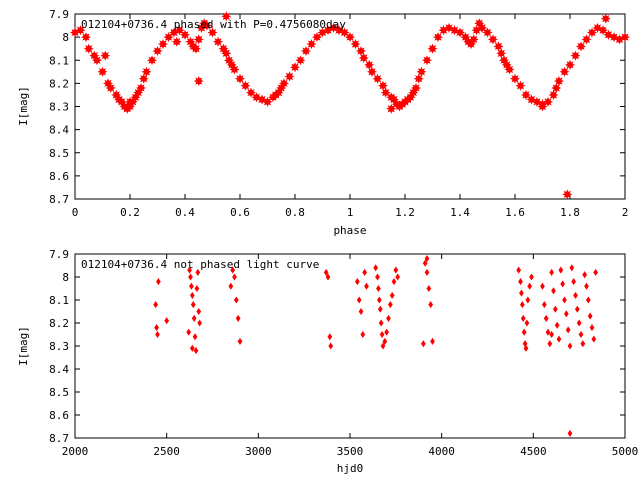  Describe the element at coordinates (59, 300) in the screenshot. I see `y-tick-label: 8.1` at that location.